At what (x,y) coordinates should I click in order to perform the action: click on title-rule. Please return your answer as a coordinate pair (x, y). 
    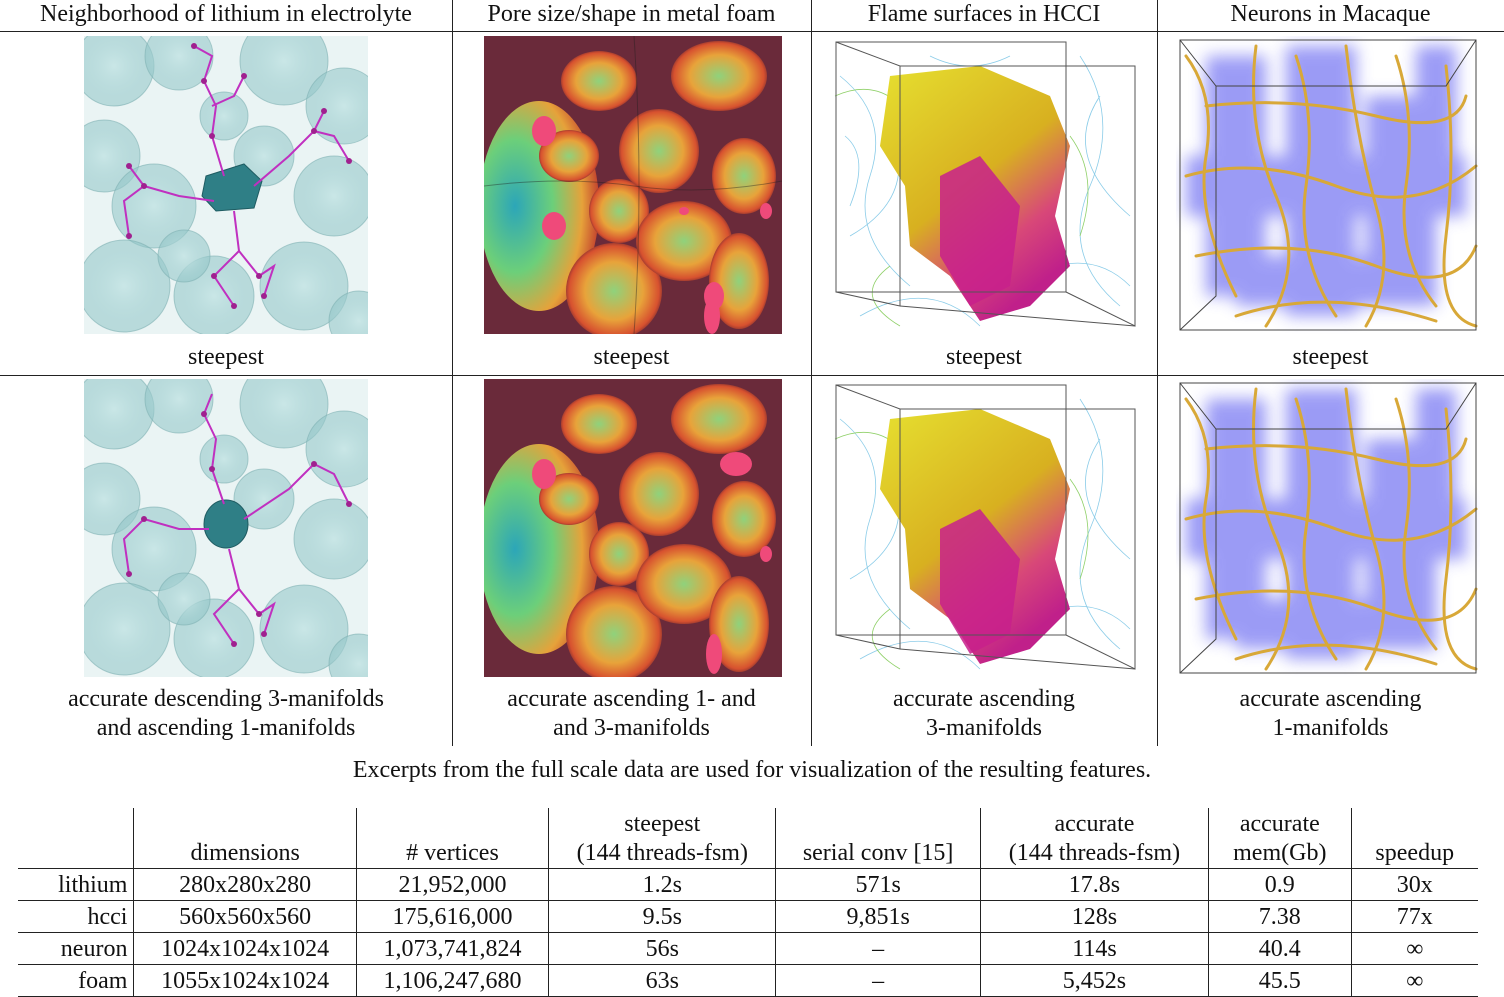
    Looking at the image, I should click on (752, 31).